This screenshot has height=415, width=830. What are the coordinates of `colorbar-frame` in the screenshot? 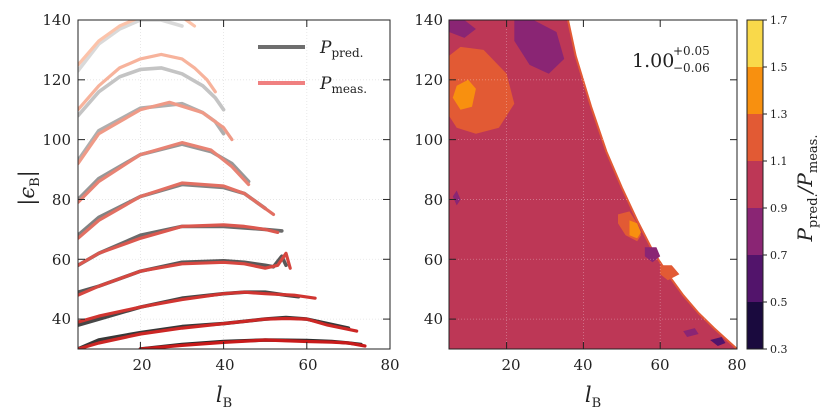 It's located at (755, 184).